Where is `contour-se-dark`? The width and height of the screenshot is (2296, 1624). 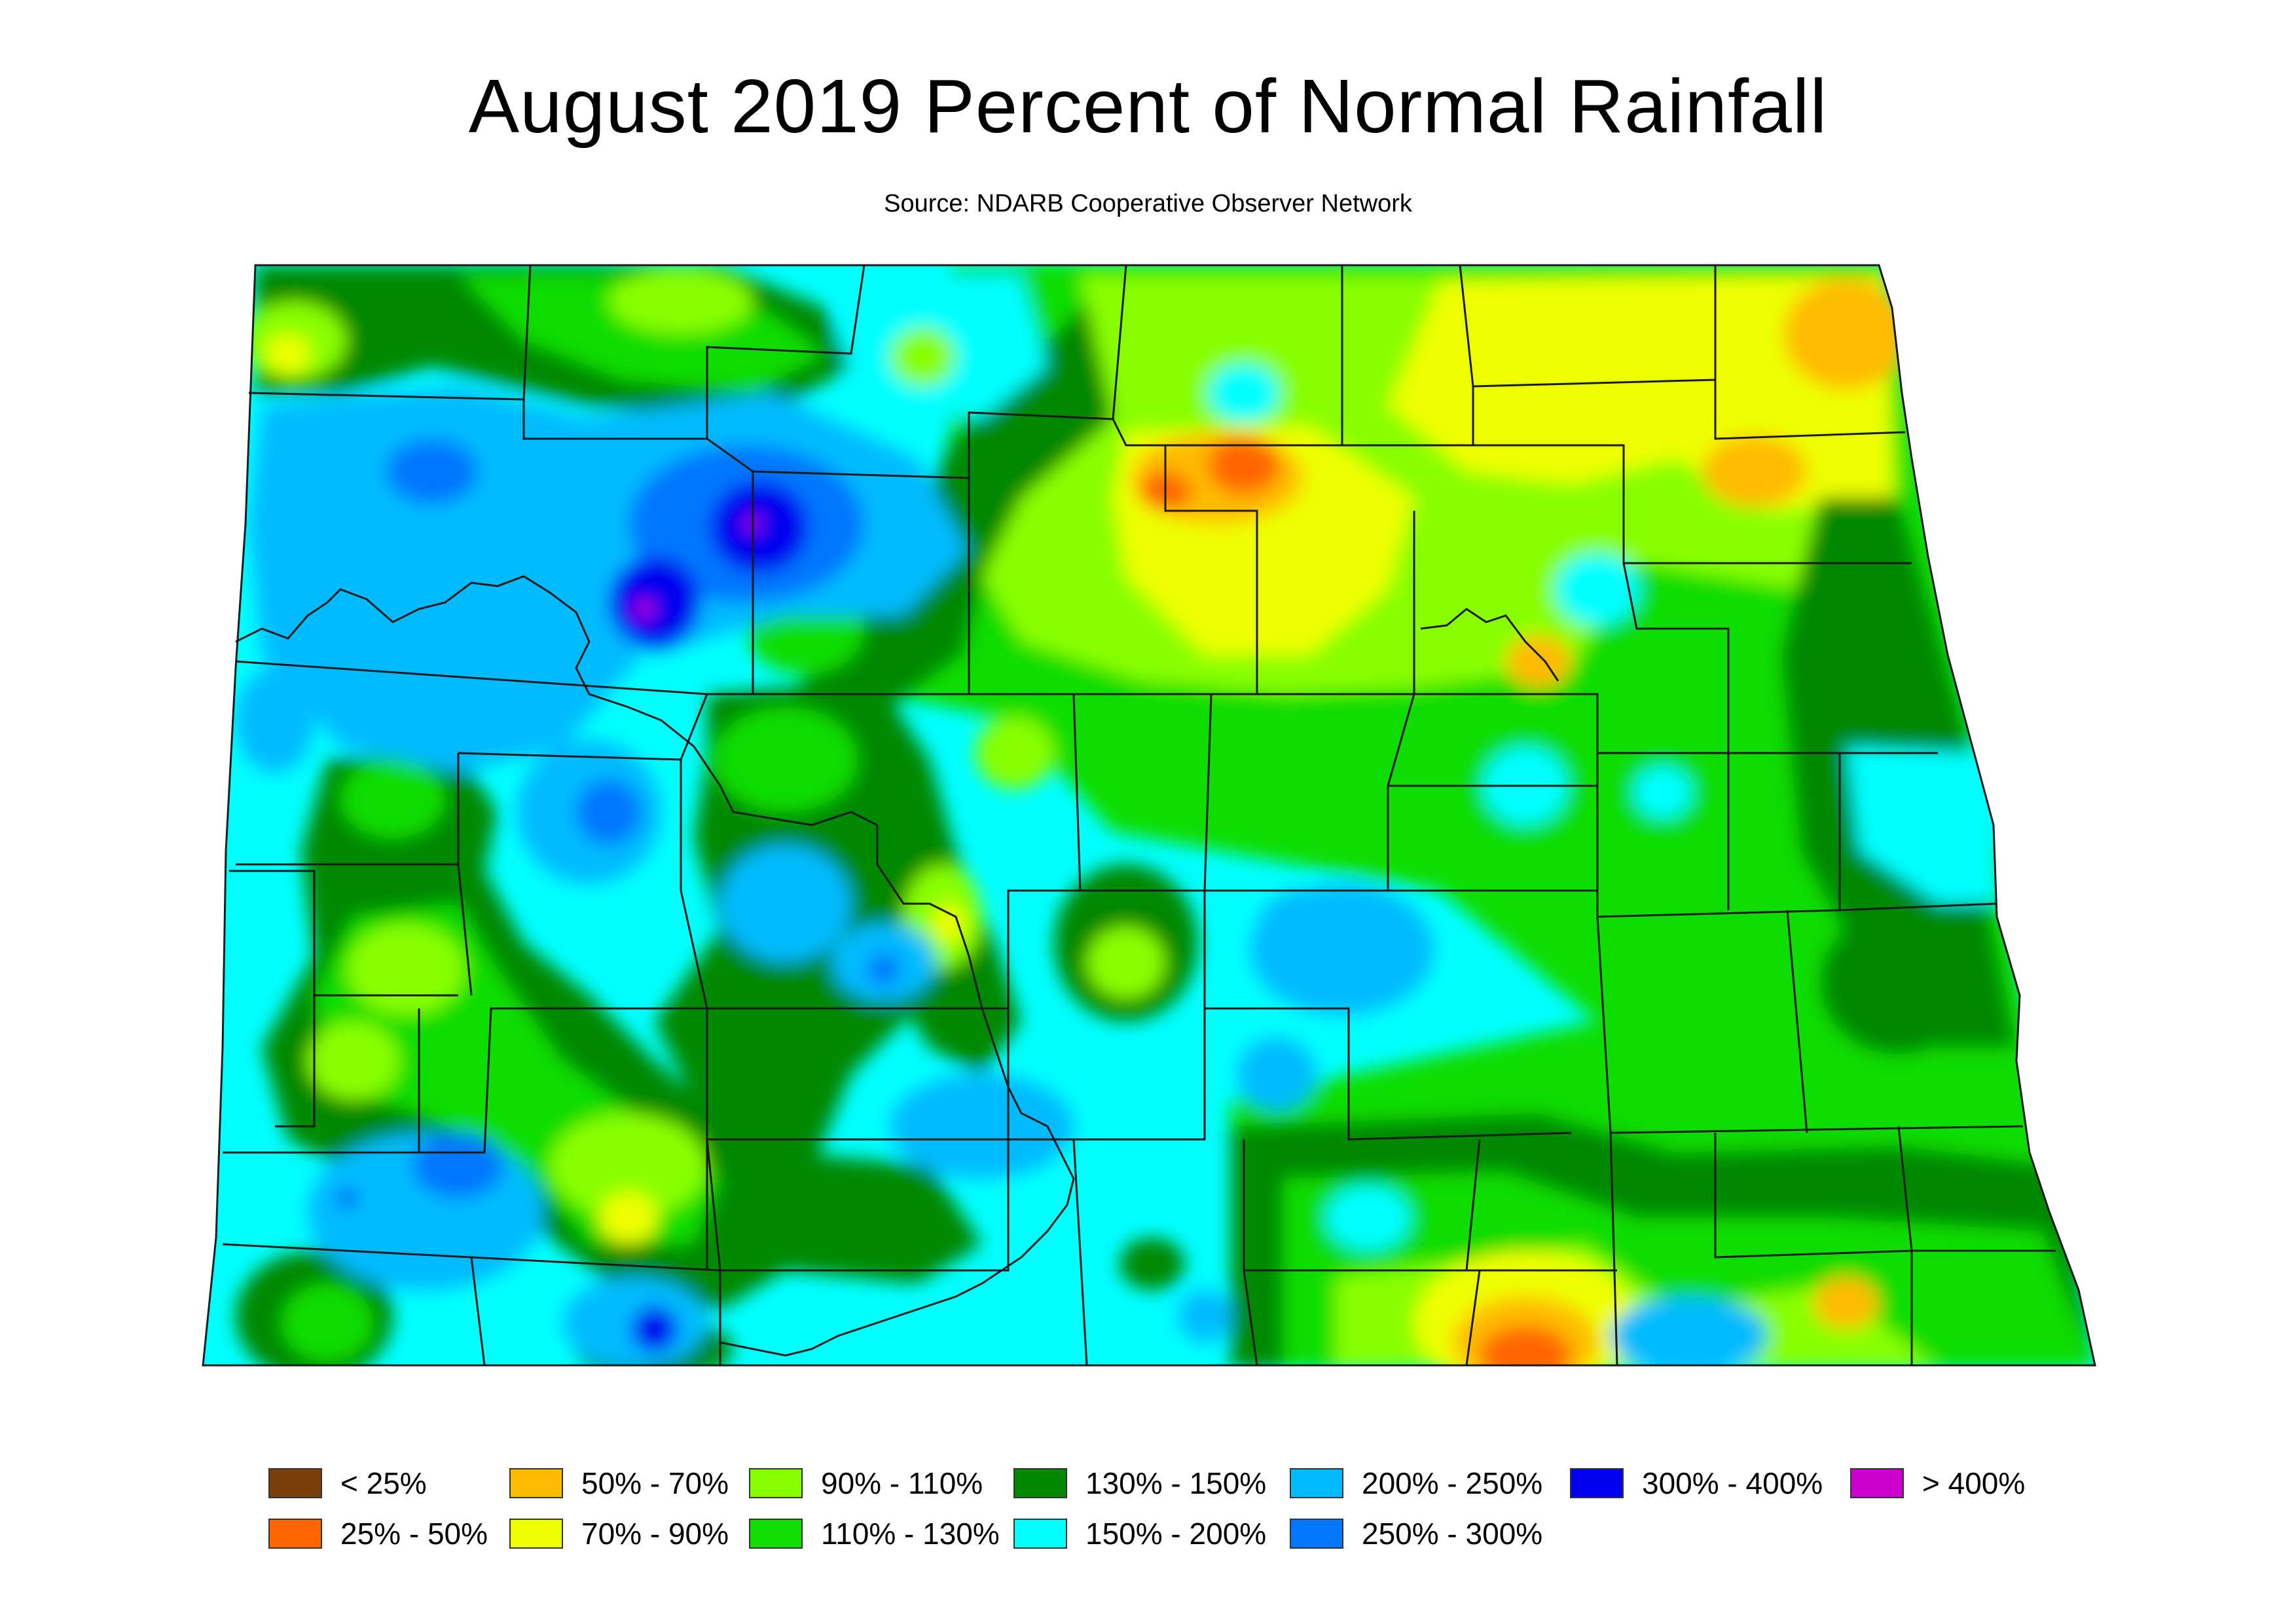 contour-se-dark is located at coordinates (1898, 982).